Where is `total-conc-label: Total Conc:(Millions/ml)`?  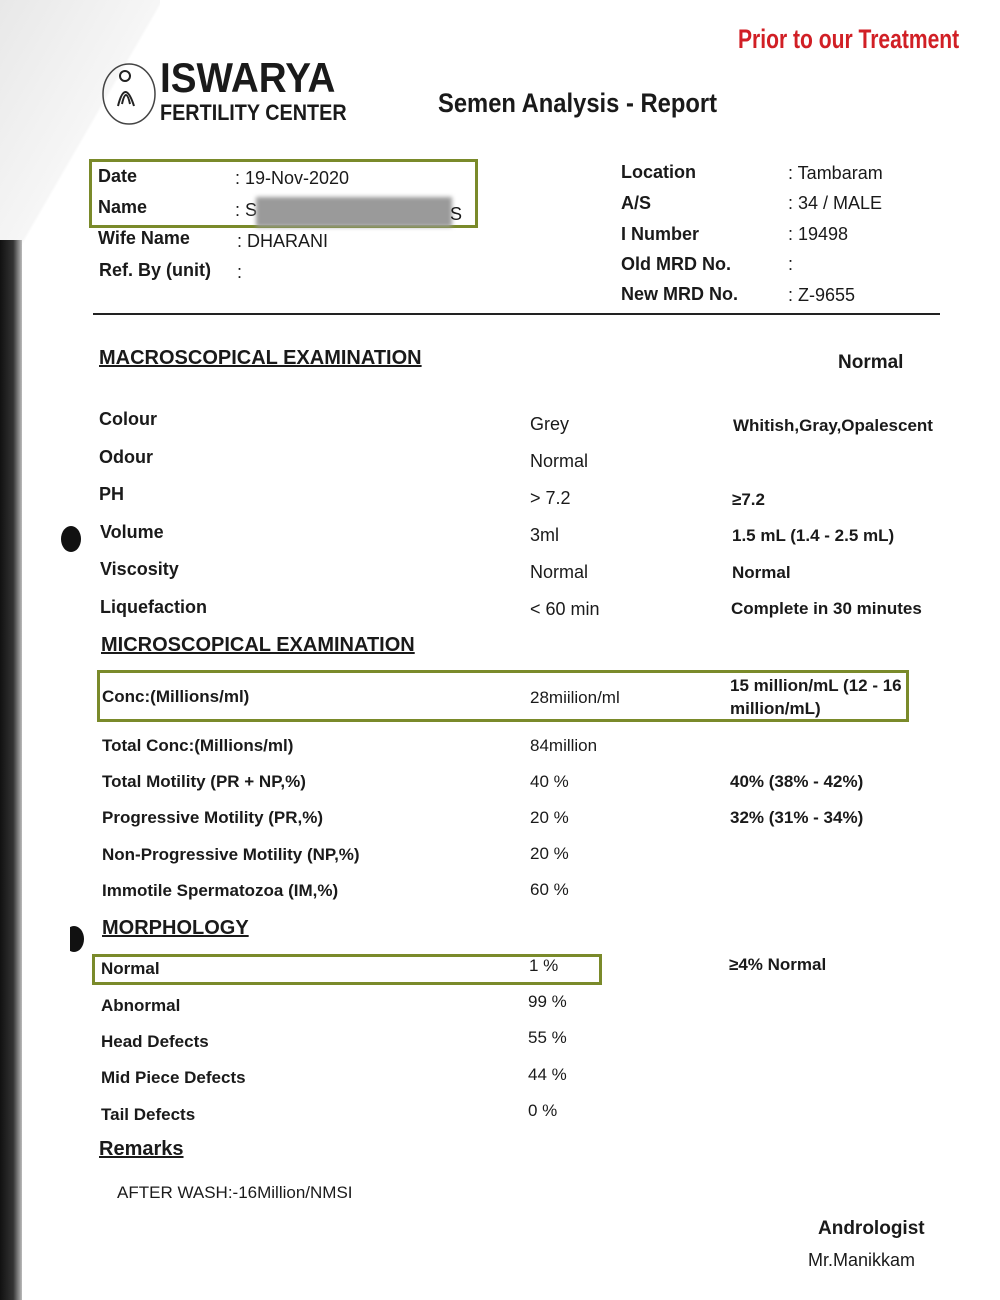 total-conc-label: Total Conc:(Millions/ml) is located at coordinates (198, 745).